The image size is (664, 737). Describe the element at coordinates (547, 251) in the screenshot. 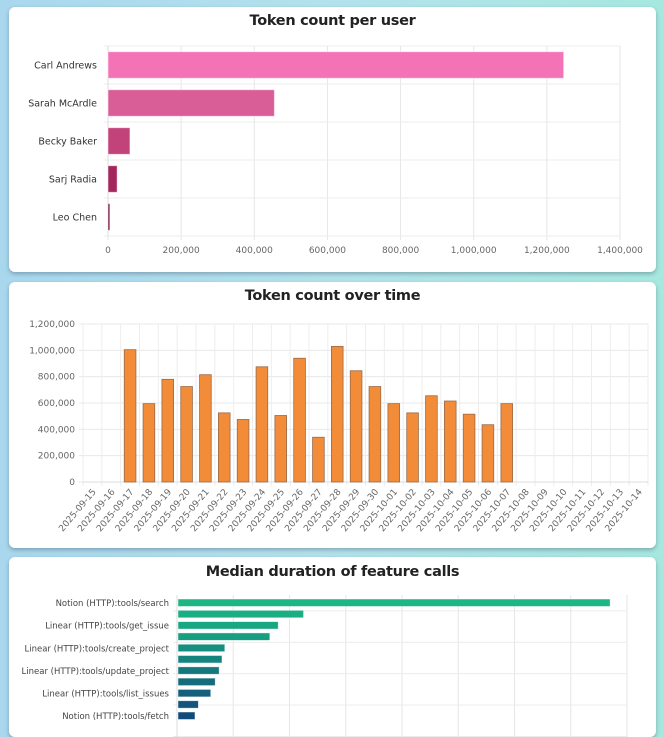

I see `x-tick-label: 1,200,000` at that location.